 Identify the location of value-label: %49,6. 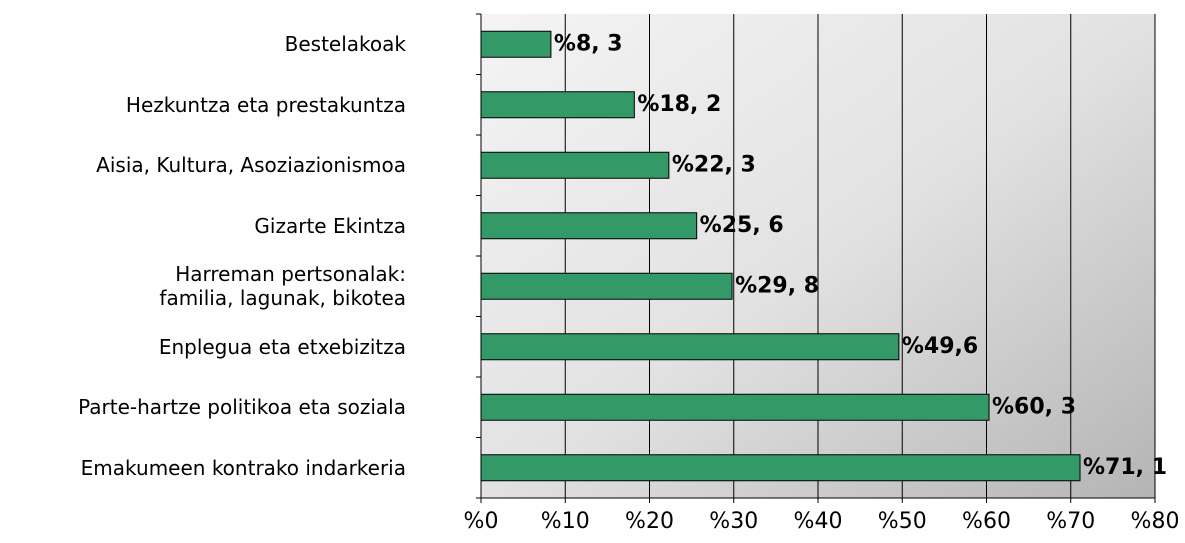
(940, 346).